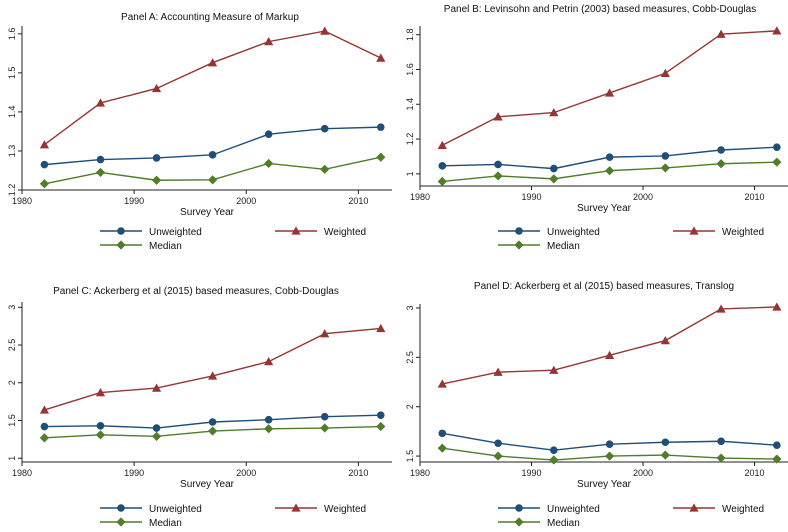 Image resolution: width=788 pixels, height=532 pixels. What do you see at coordinates (12, 151) in the screenshot?
I see `y-tick-label: 1.3` at bounding box center [12, 151].